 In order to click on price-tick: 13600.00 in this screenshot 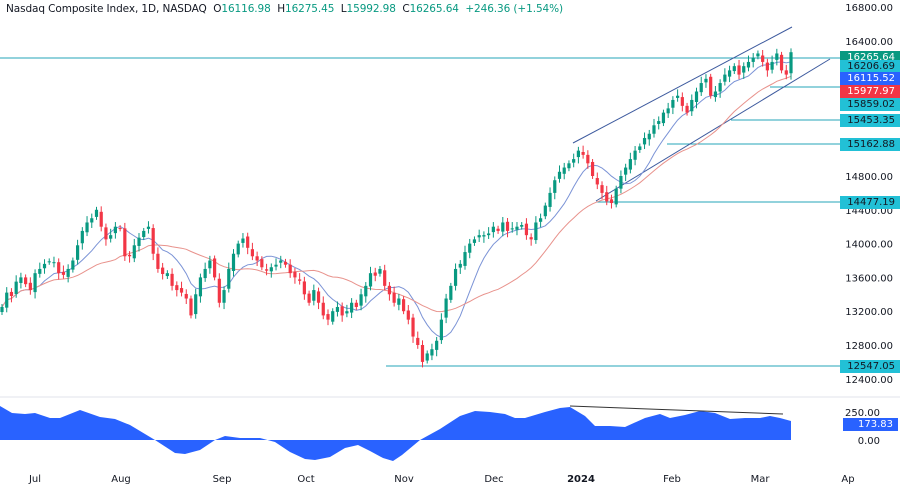, I will do `click(869, 278)`.